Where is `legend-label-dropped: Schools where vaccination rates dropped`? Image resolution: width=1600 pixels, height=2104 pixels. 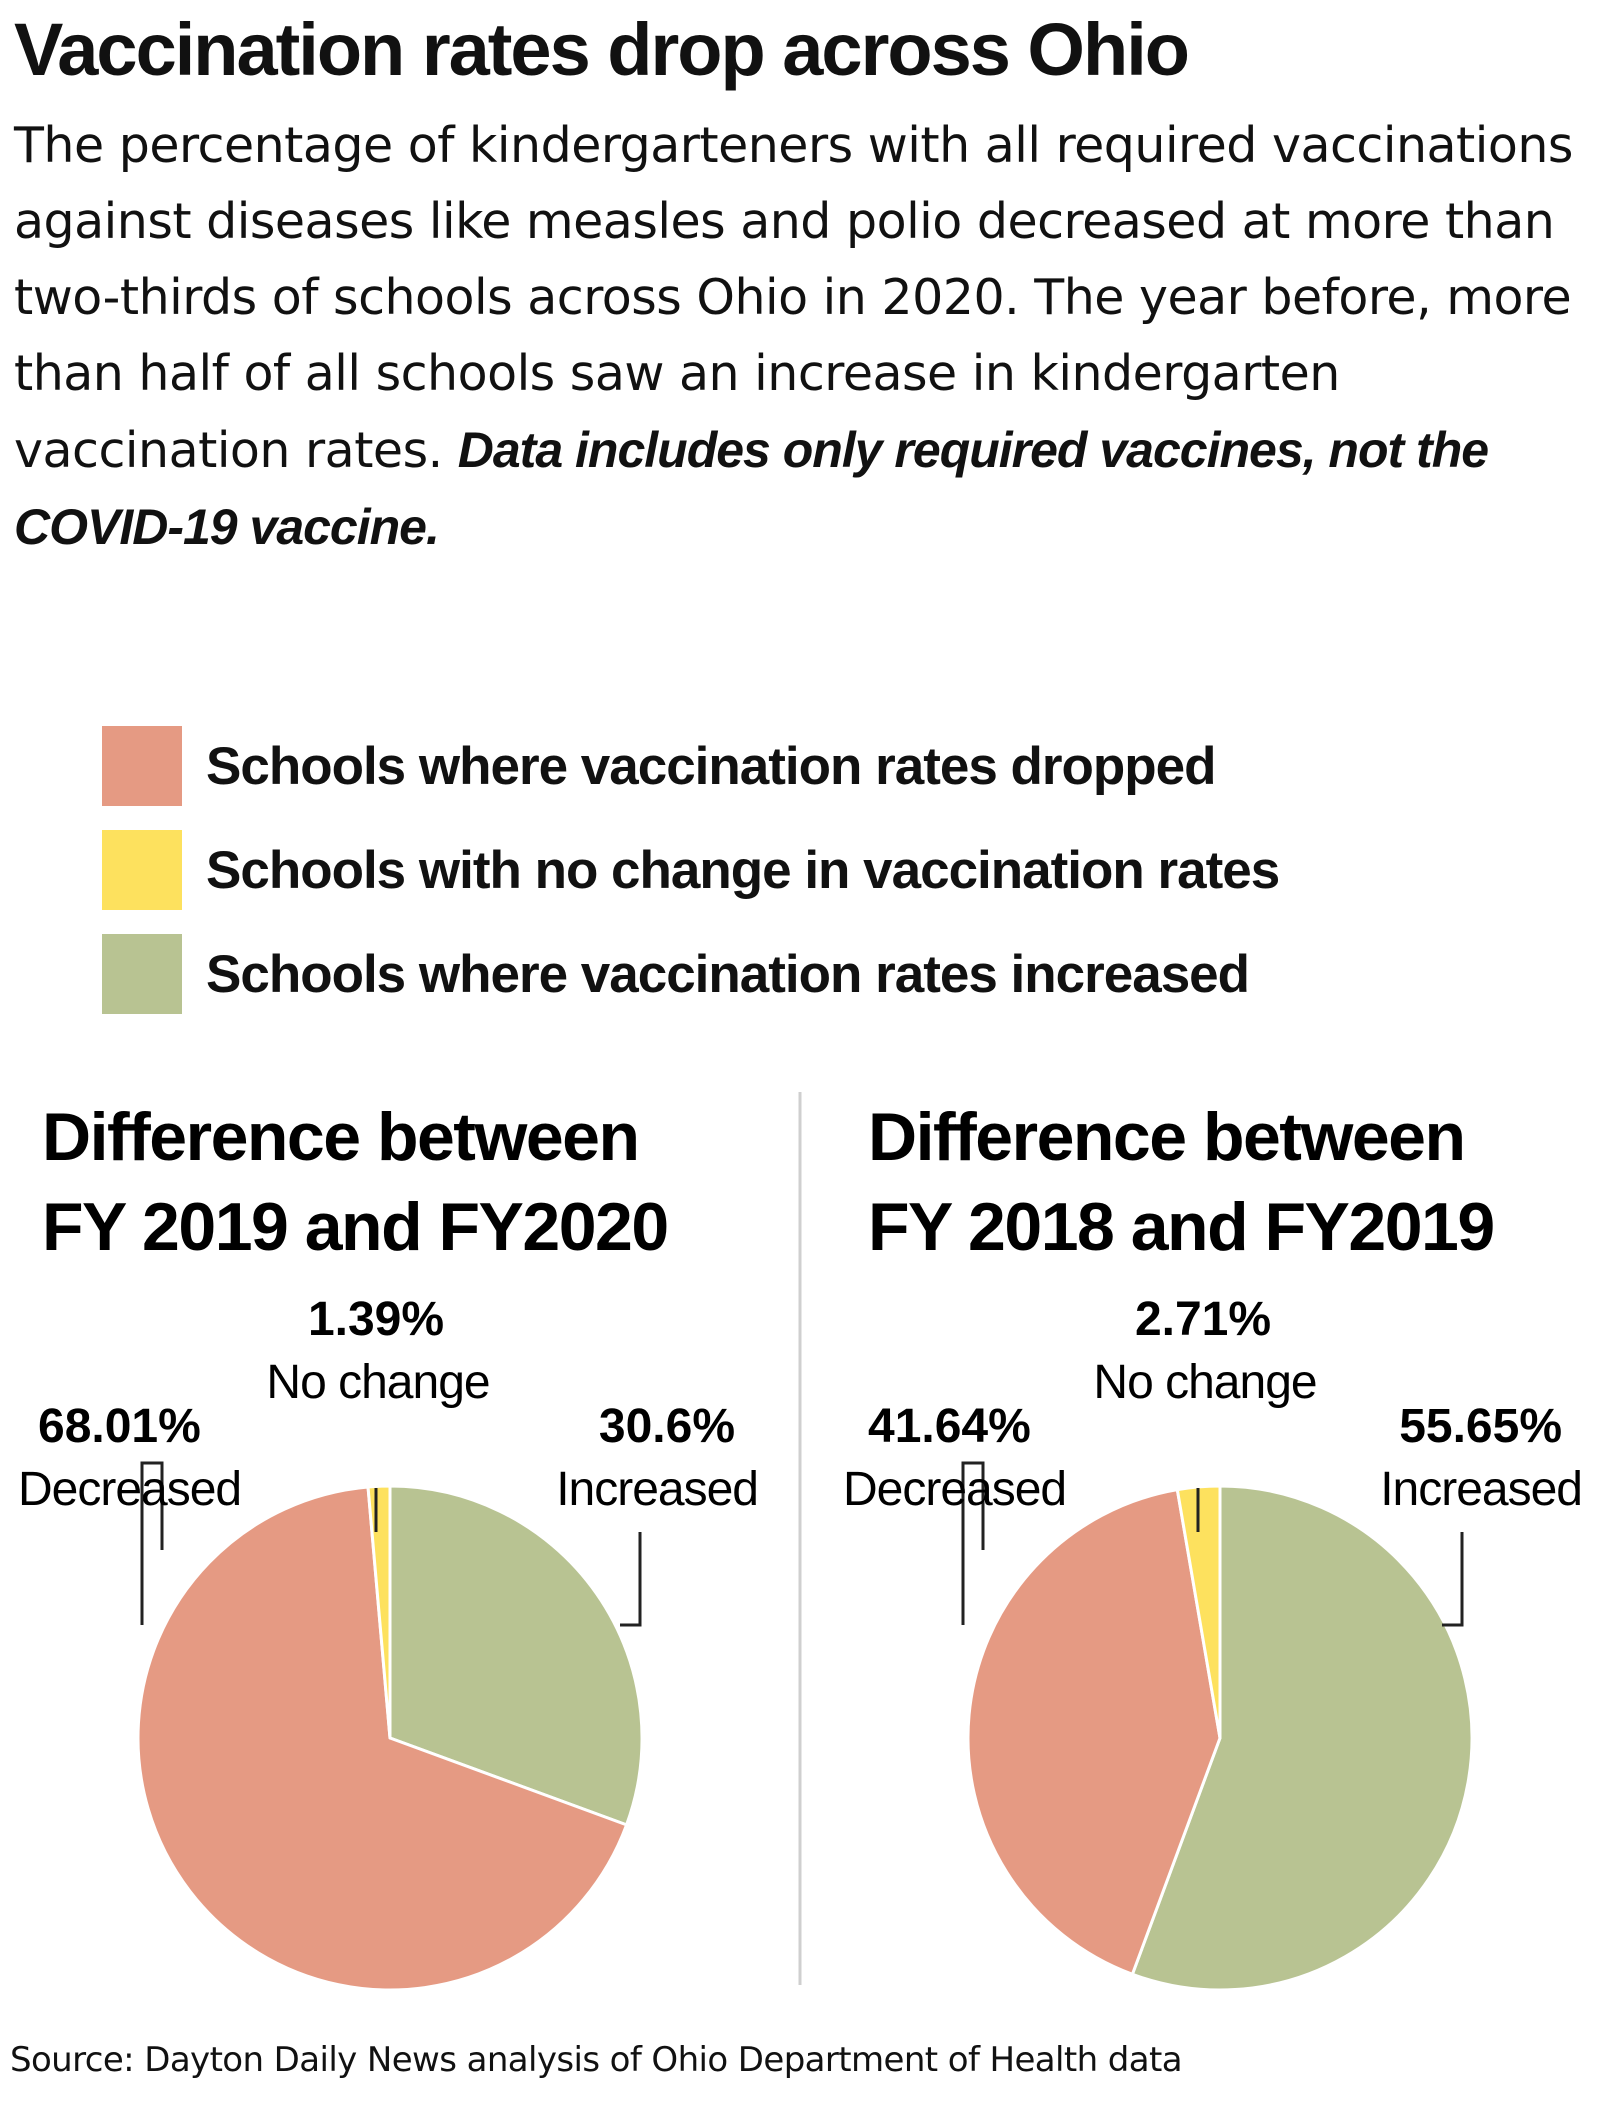 legend-label-dropped: Schools where vaccination rates dropped is located at coordinates (711, 766).